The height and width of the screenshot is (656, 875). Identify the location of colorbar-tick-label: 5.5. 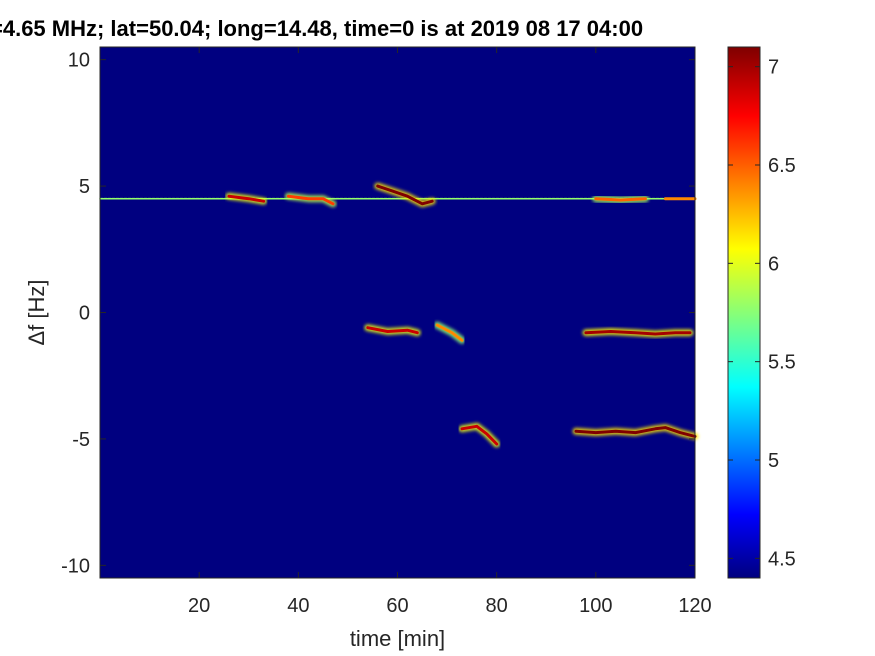
(782, 363).